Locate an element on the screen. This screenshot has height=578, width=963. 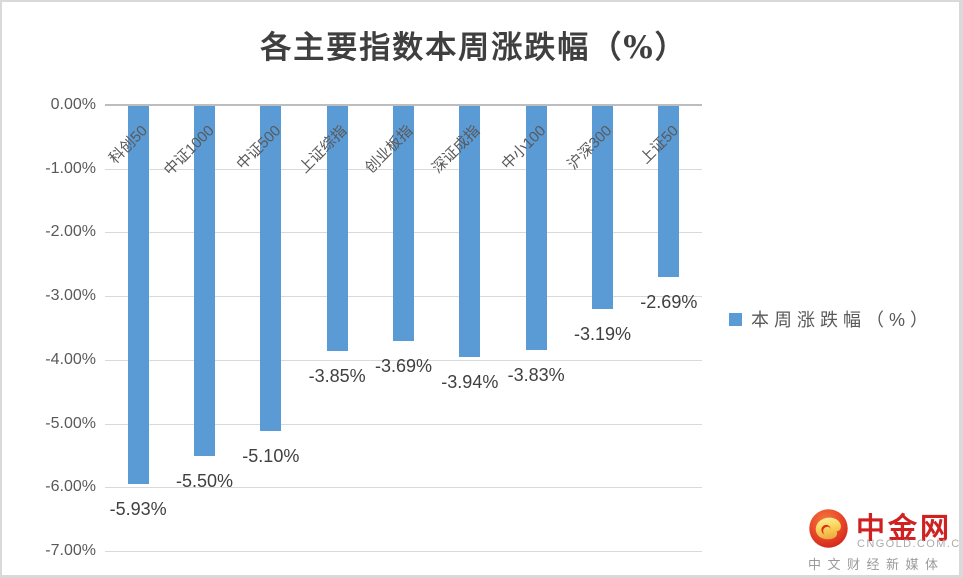
data-label-科创50: -5.93% is located at coordinates (138, 508).